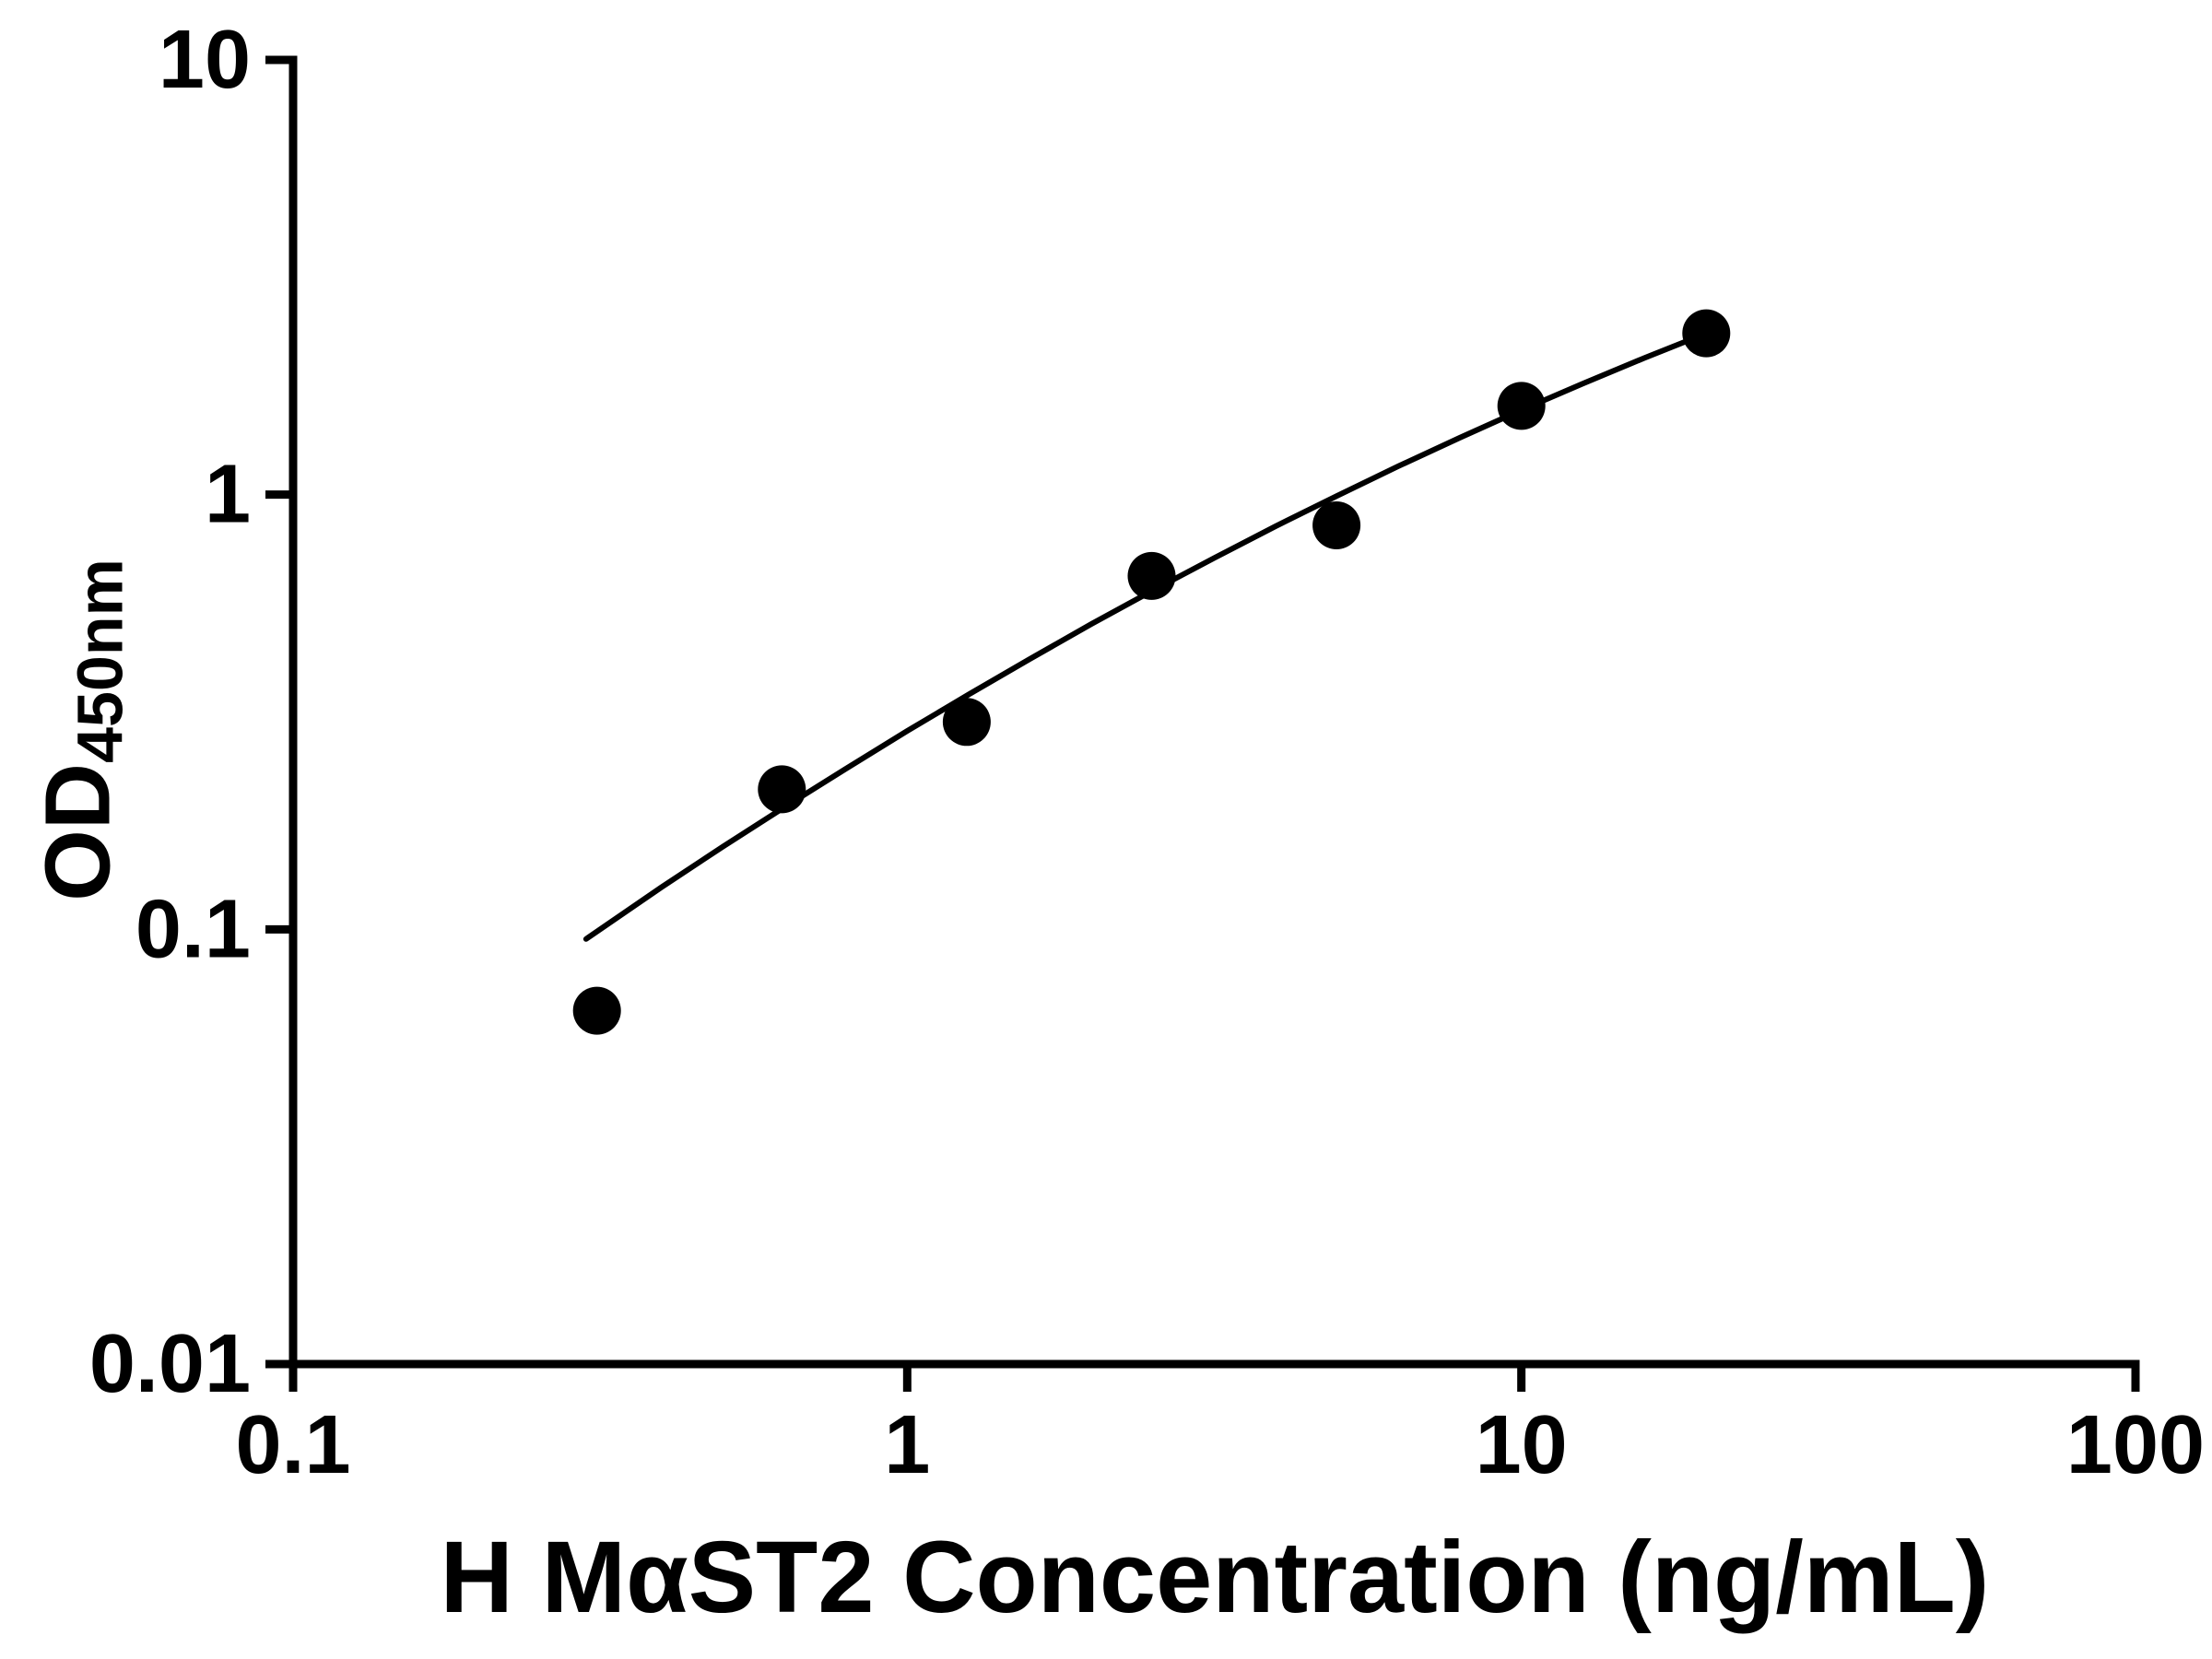 This screenshot has width=2212, height=1659. I want to click on x-tick-label: 100, so click(2135, 1445).